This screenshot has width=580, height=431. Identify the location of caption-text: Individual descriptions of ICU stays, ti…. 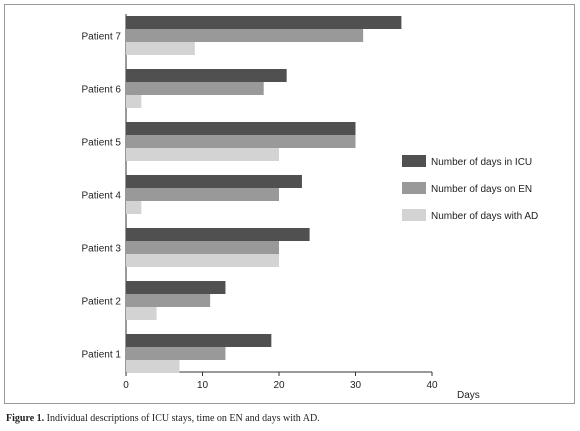
(182, 418).